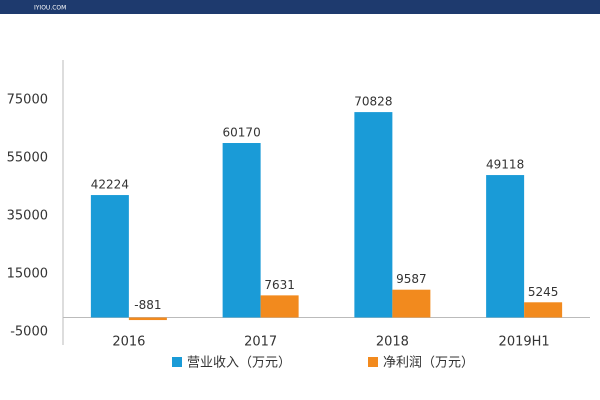 The image size is (600, 400). I want to click on logo-text: IYIOU.COM, so click(50, 8).